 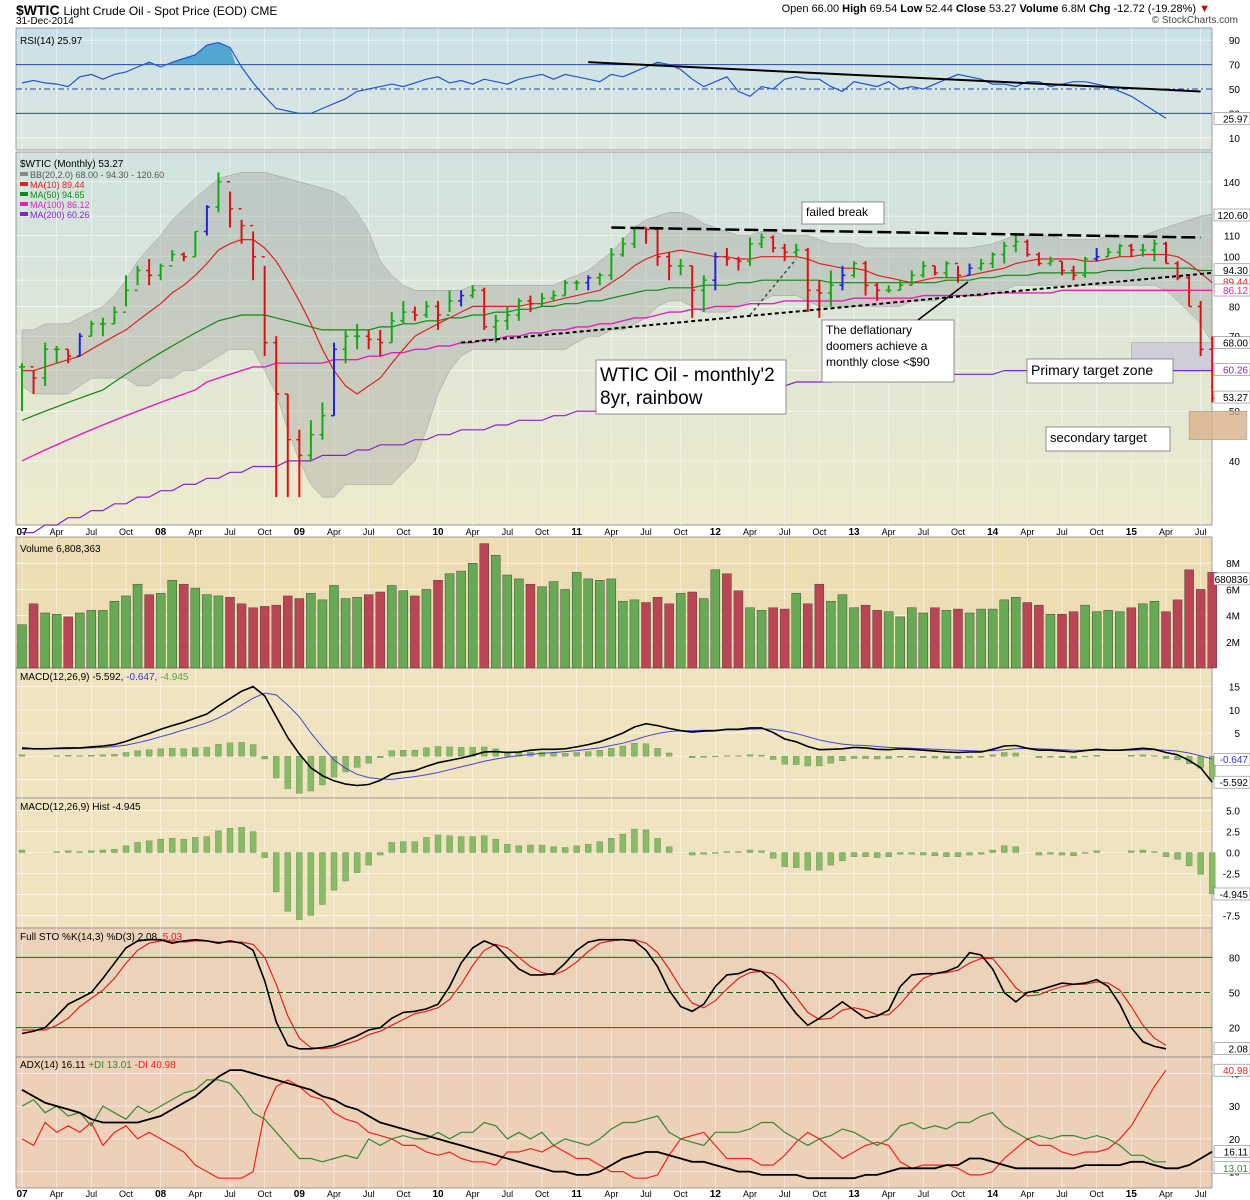 I want to click on annotation-failed-break-box, so click(x=843, y=213).